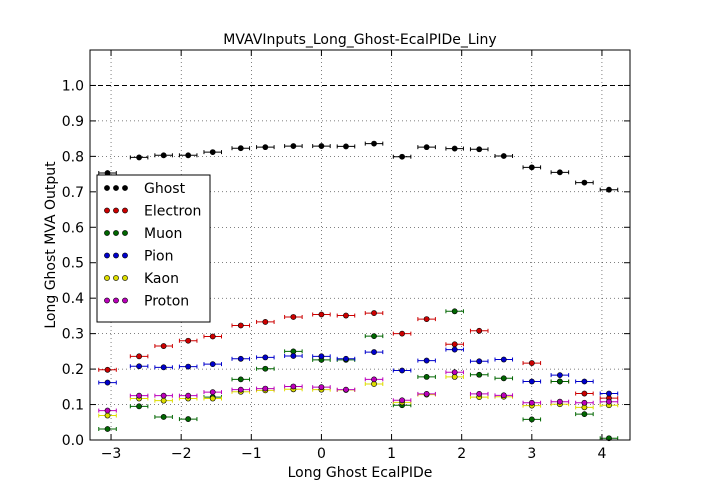  Describe the element at coordinates (181, 454) in the screenshot. I see `x-tick-label: −2` at that location.